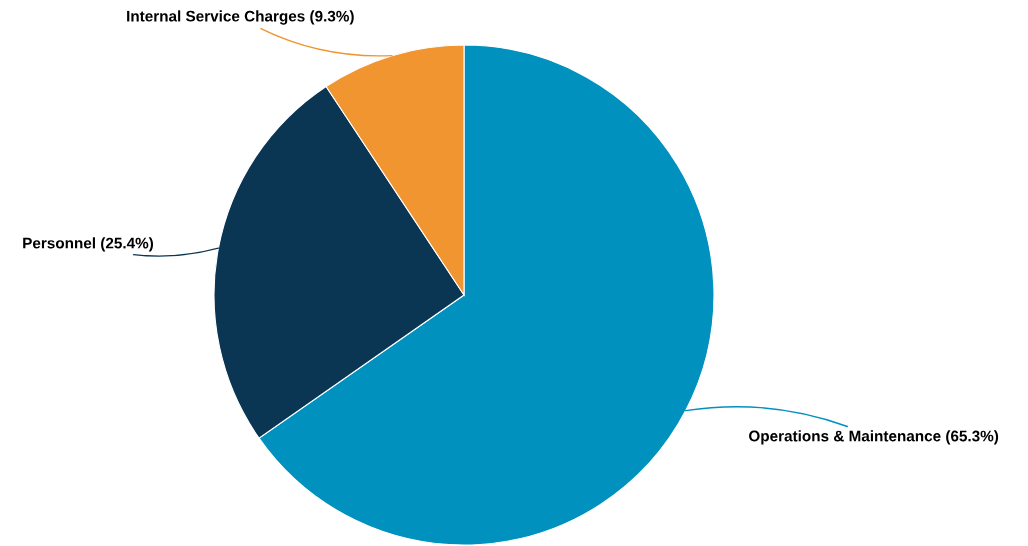 The image size is (1028, 546). What do you see at coordinates (88, 244) in the screenshot?
I see `slice-label: Personnel (25.4%)` at bounding box center [88, 244].